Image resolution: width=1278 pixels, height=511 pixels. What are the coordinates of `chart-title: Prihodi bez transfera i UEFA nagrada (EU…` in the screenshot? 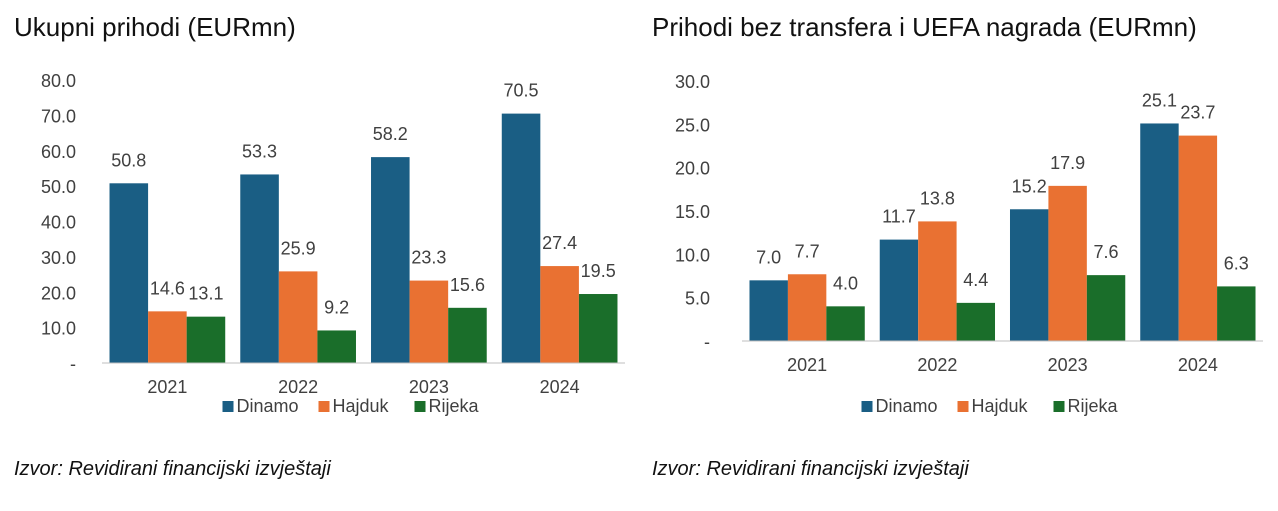 It's located at (924, 27).